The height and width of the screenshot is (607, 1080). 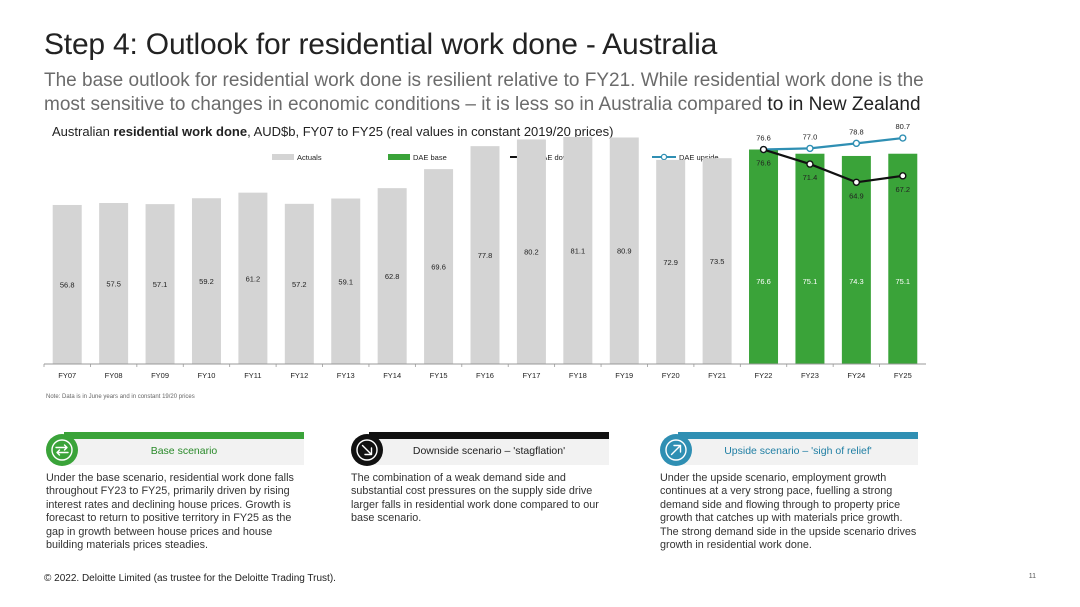 I want to click on bar-value-label-fy14: 62.8, so click(x=392, y=276).